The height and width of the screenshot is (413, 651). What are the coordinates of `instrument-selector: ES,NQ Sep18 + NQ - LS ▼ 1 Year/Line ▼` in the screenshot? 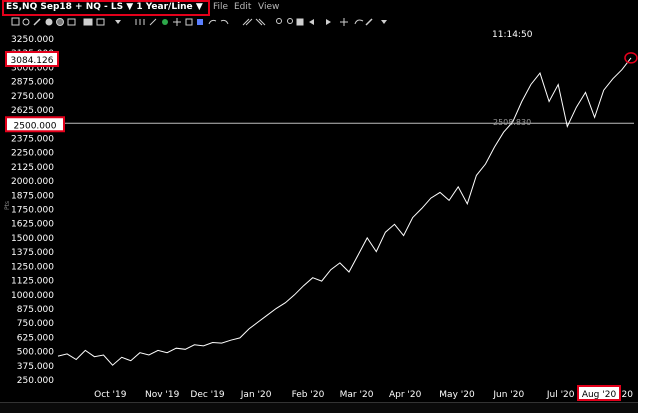 It's located at (104, 7).